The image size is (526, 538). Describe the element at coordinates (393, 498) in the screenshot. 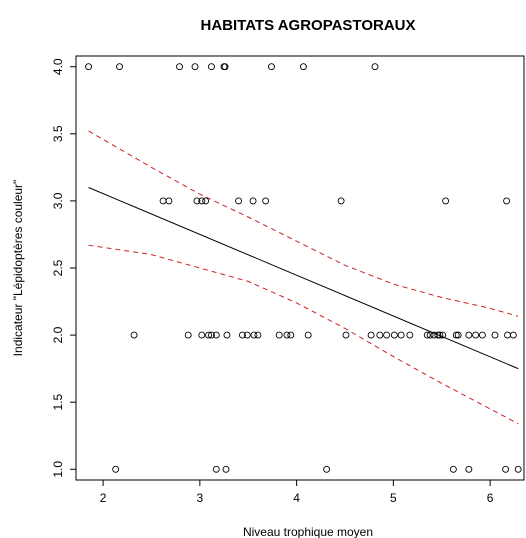

I see `x-tick-label: 5` at that location.